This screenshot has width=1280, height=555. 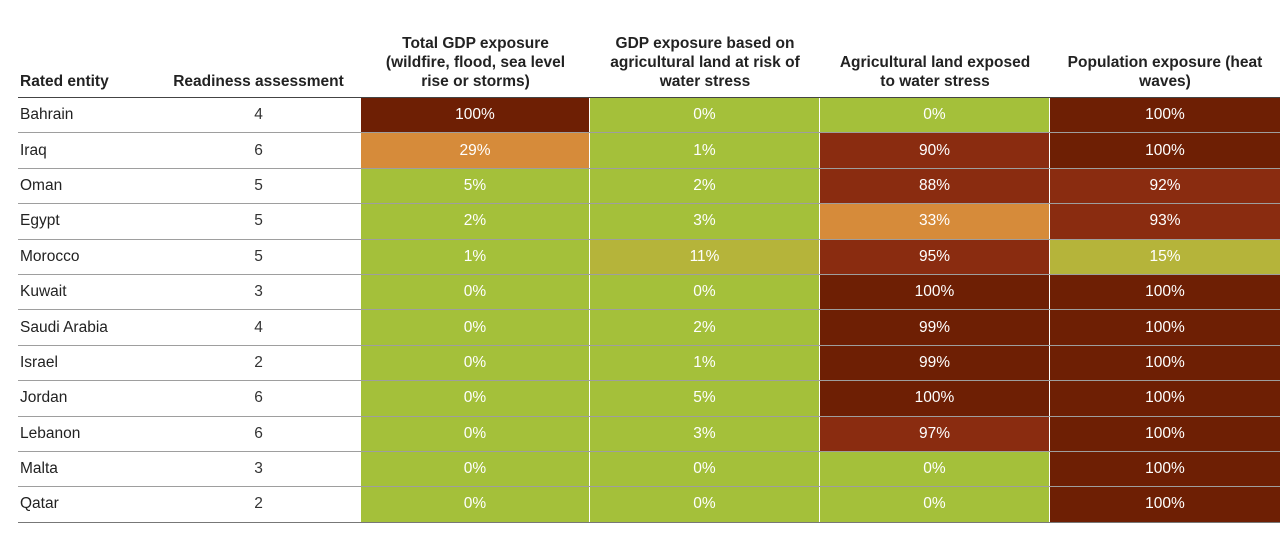 What do you see at coordinates (39, 504) in the screenshot?
I see `entity-cell: Qatar` at bounding box center [39, 504].